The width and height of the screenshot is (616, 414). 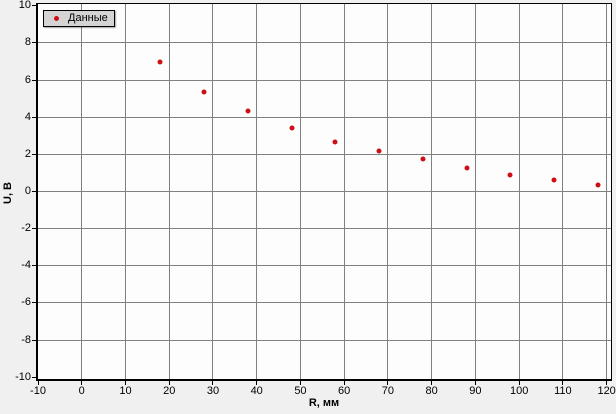 What do you see at coordinates (563, 391) in the screenshot?
I see `x-tick-label: 110` at bounding box center [563, 391].